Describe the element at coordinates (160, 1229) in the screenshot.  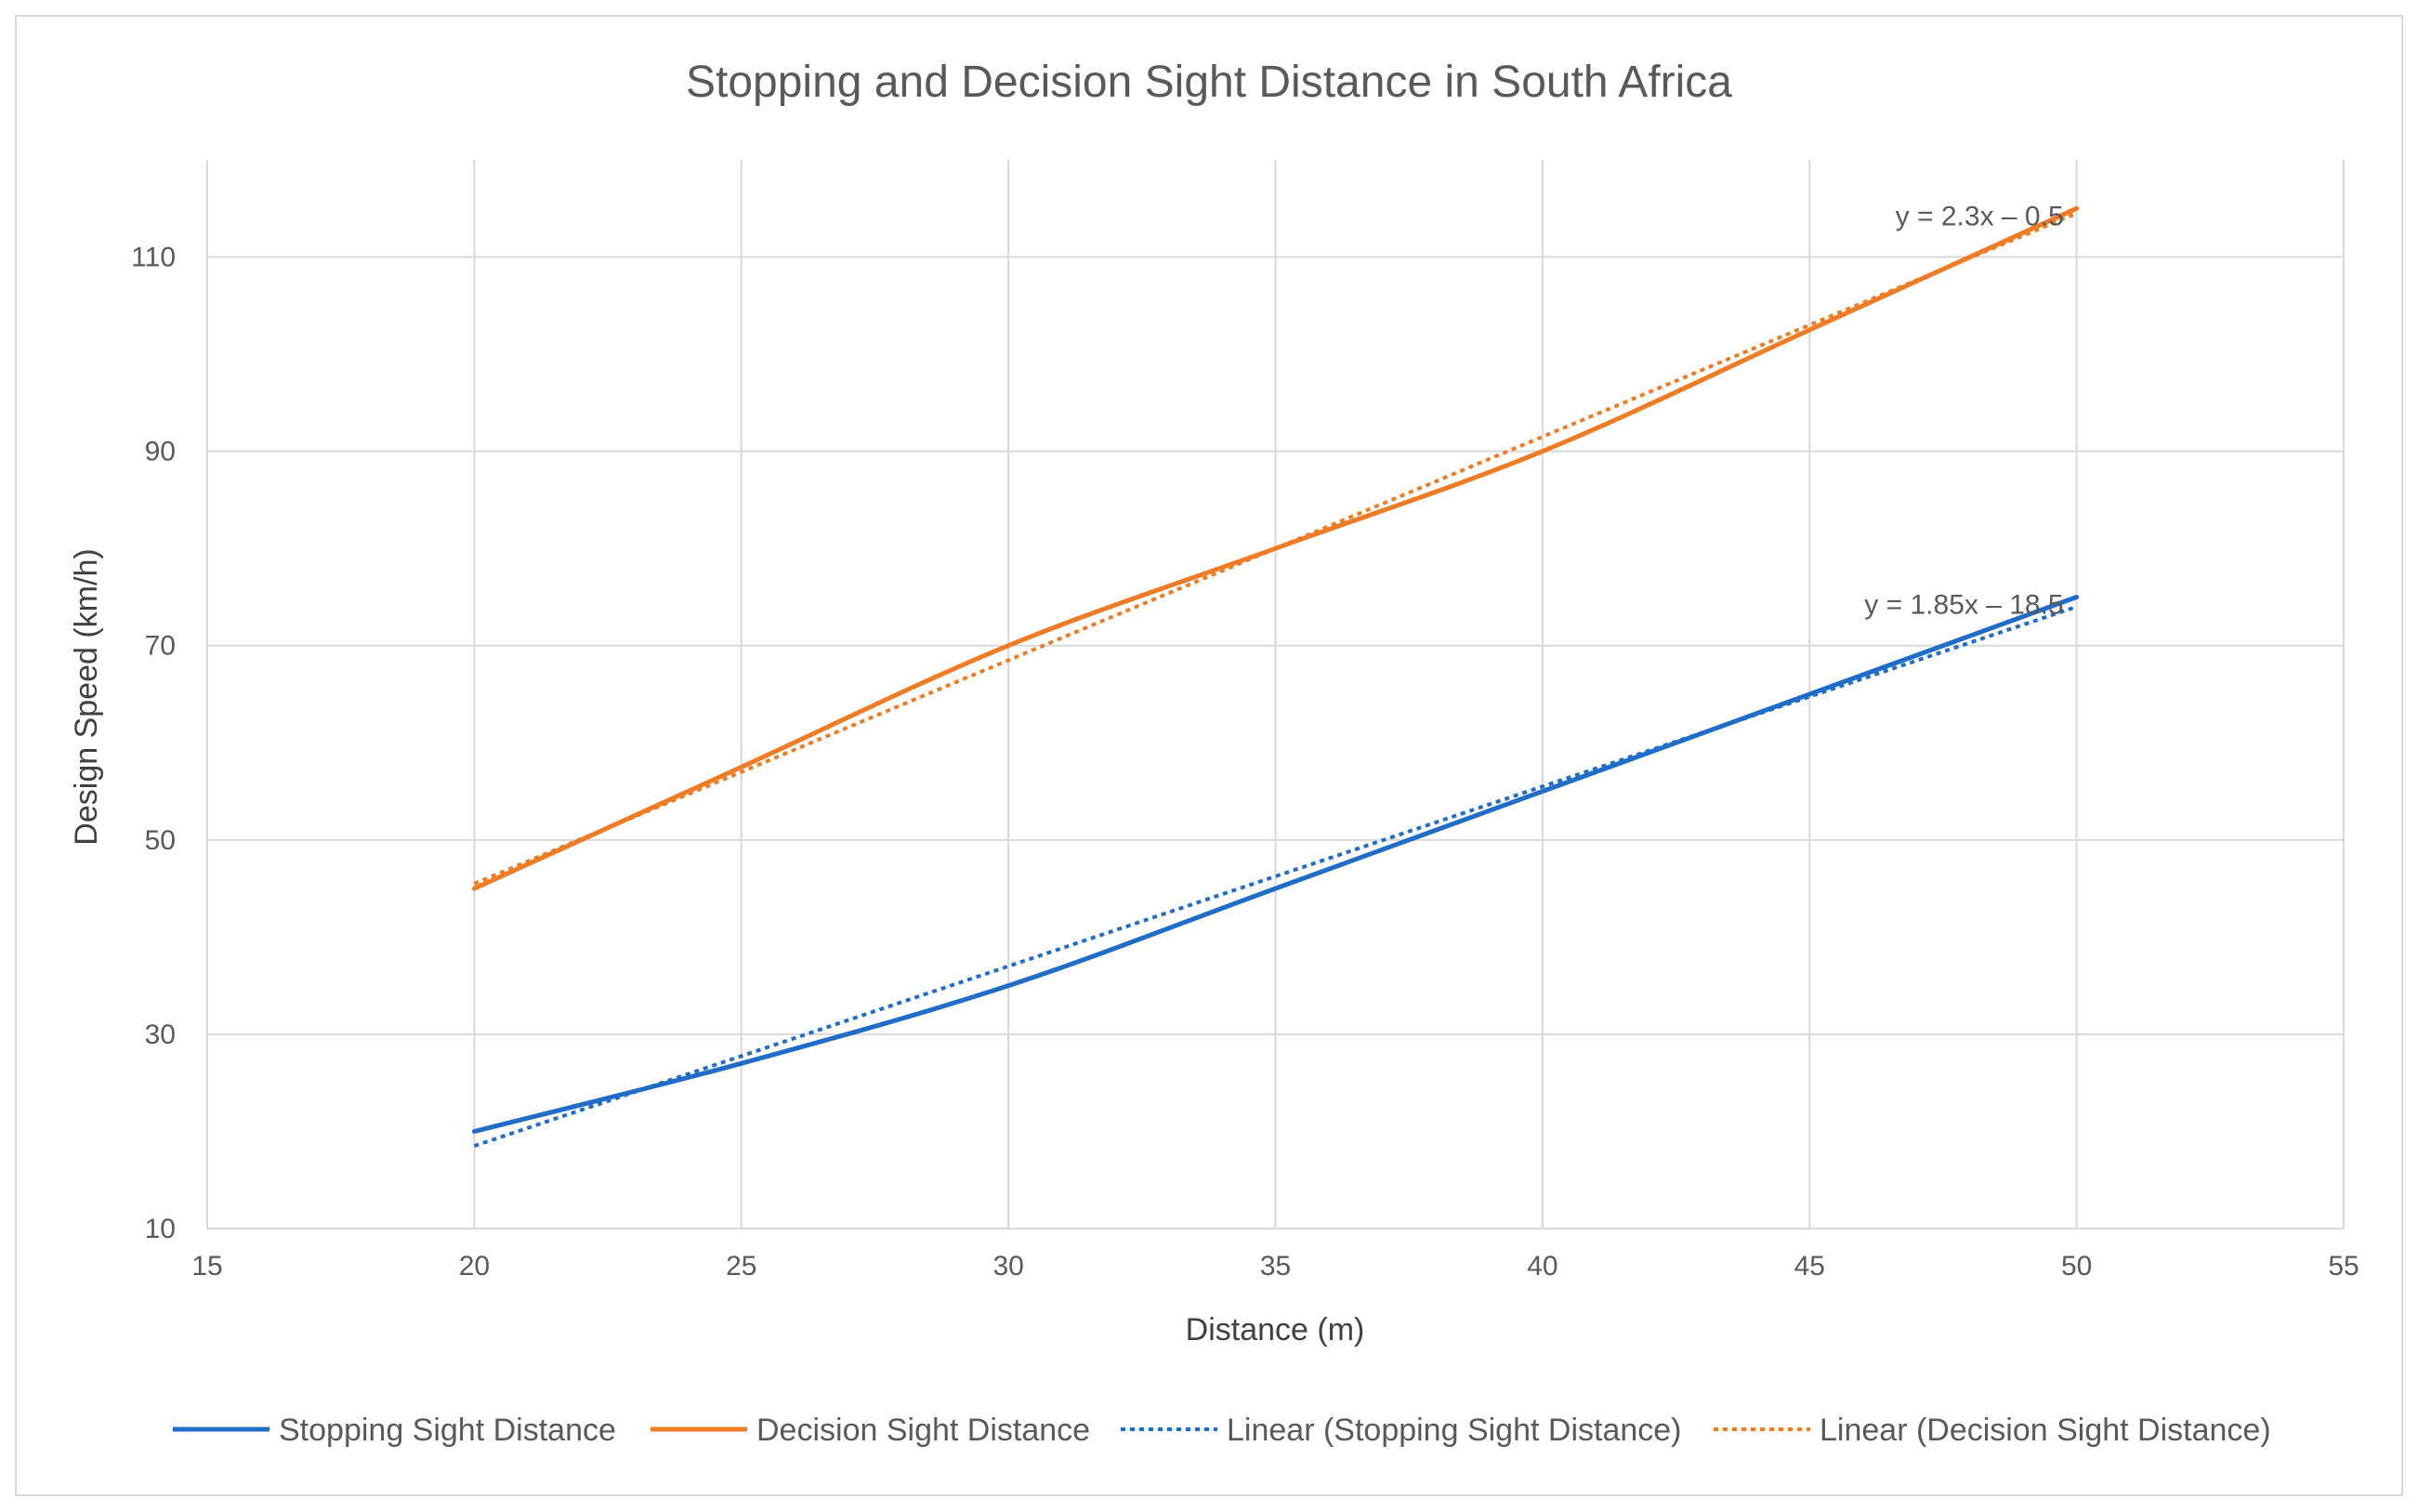
I see `y-tick-label: 10` at that location.